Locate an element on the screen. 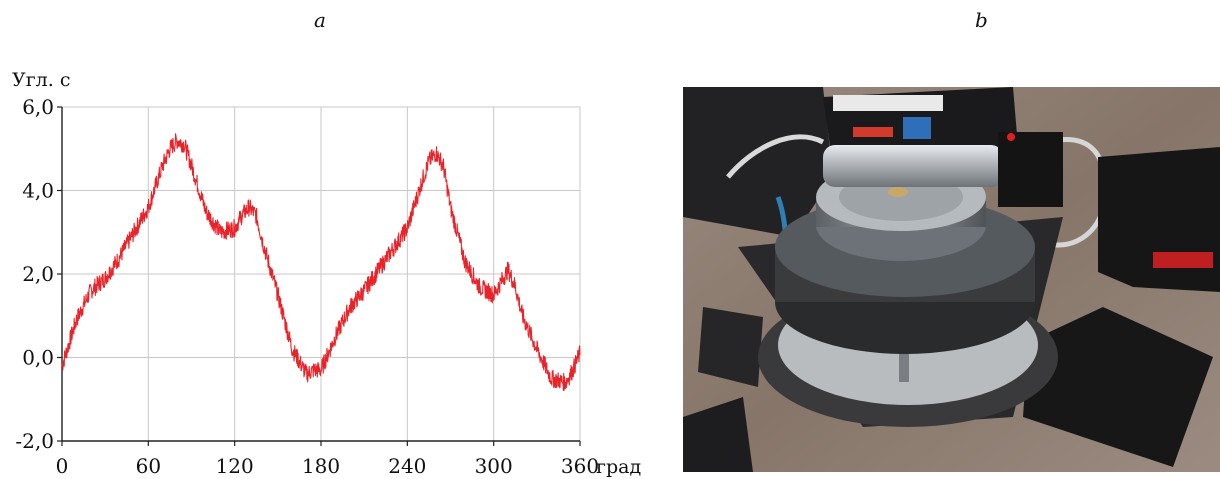  x-tick-label: 60 is located at coordinates (148, 466).